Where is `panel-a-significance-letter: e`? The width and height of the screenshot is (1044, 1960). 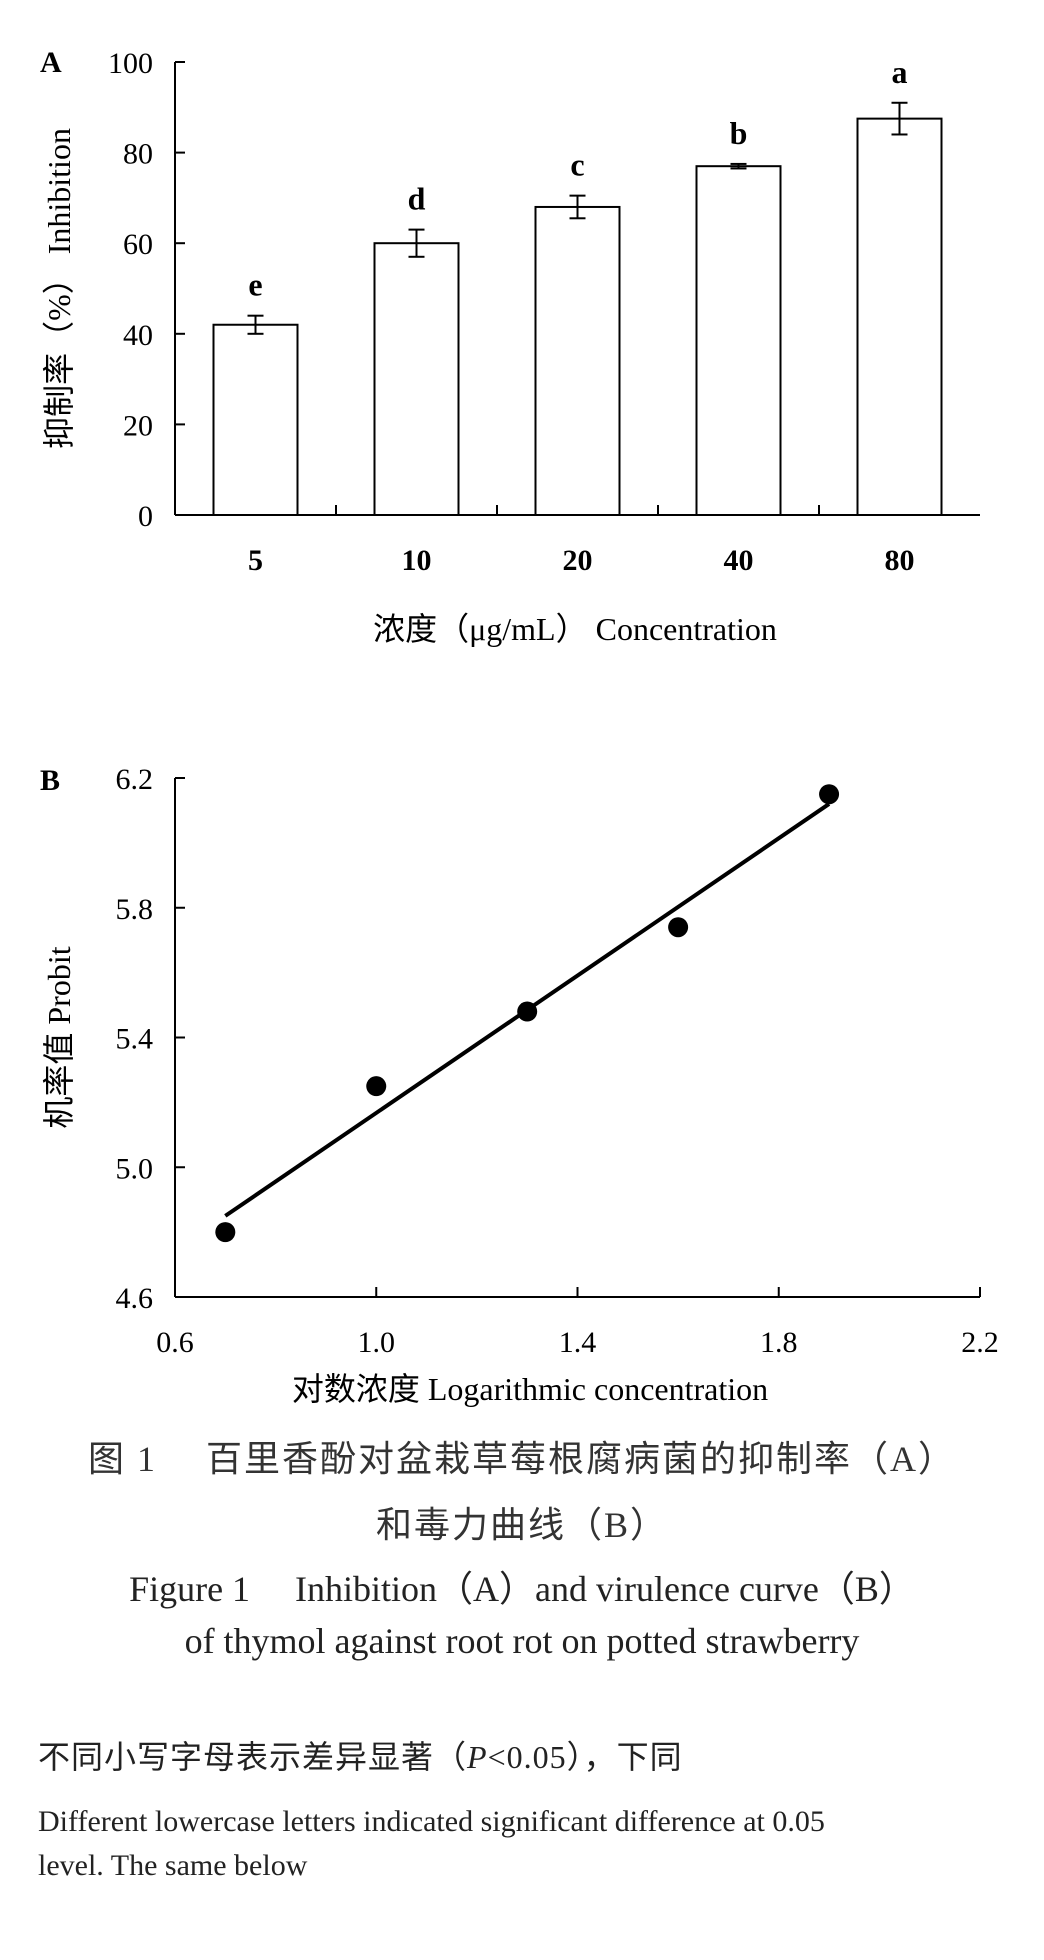
panel-a-significance-letter: e is located at coordinates (255, 285).